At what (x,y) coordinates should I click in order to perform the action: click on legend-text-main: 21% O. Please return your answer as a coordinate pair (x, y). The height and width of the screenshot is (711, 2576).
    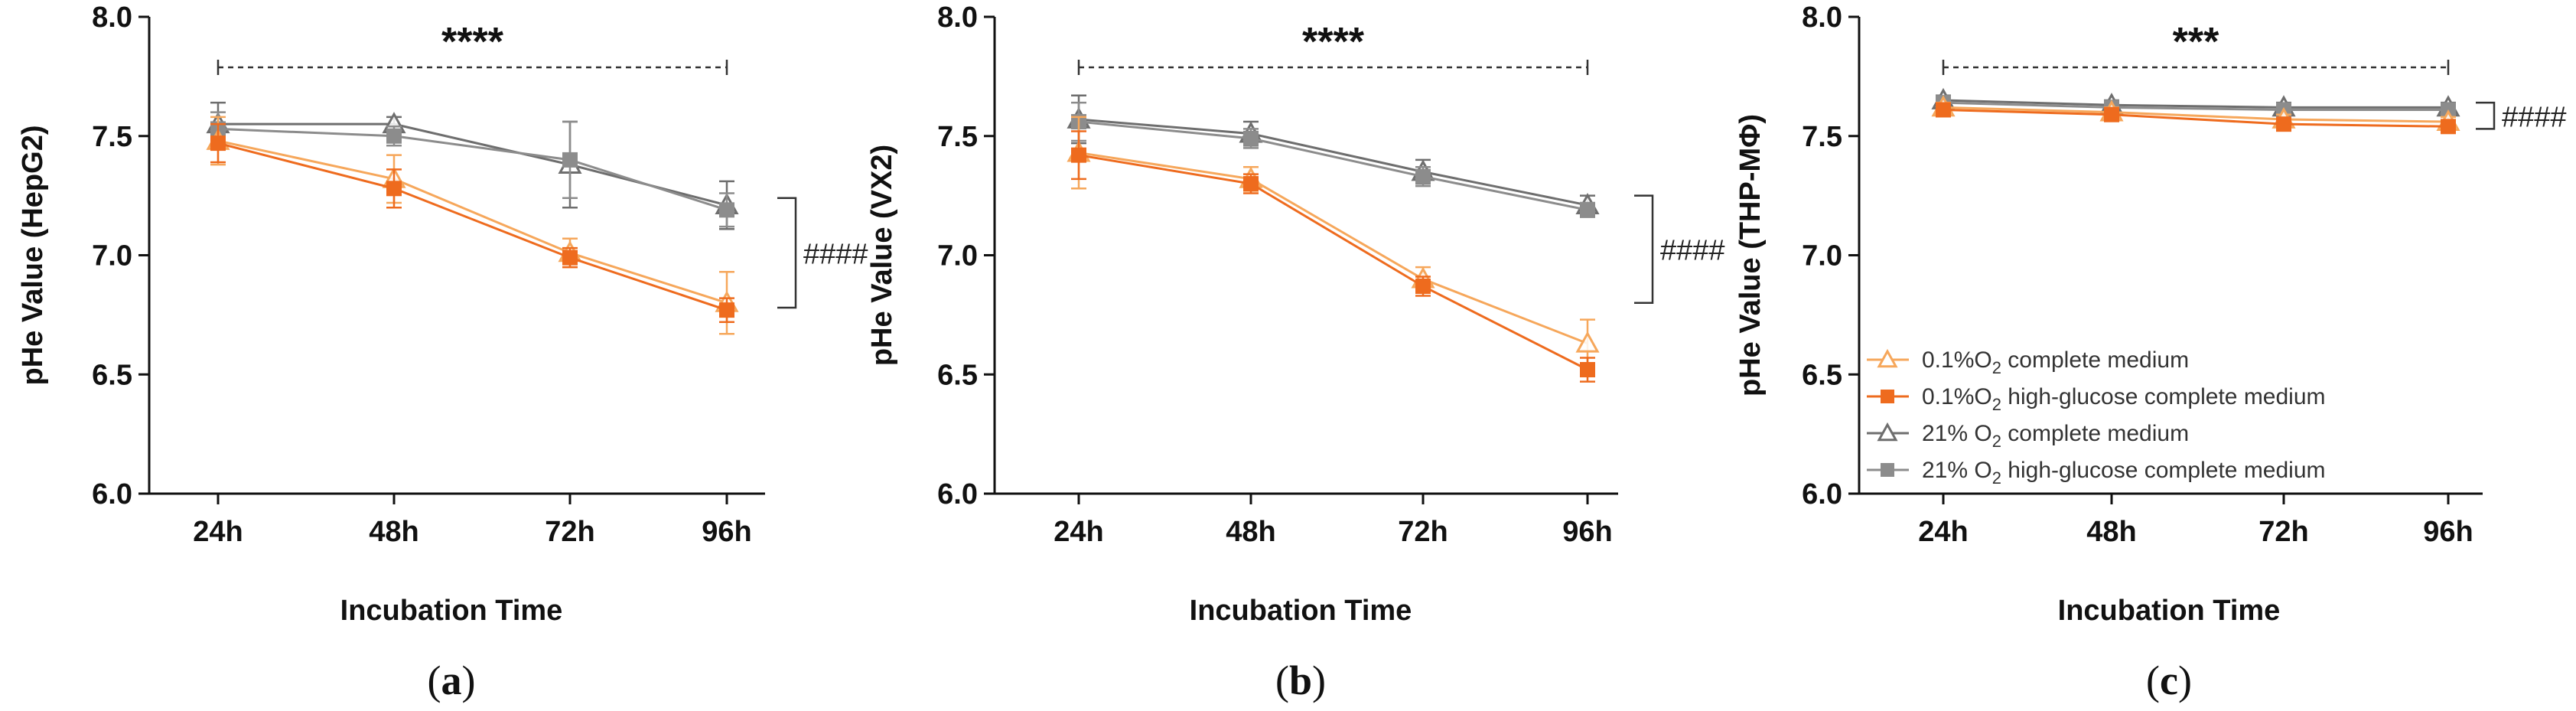
    Looking at the image, I should click on (1957, 433).